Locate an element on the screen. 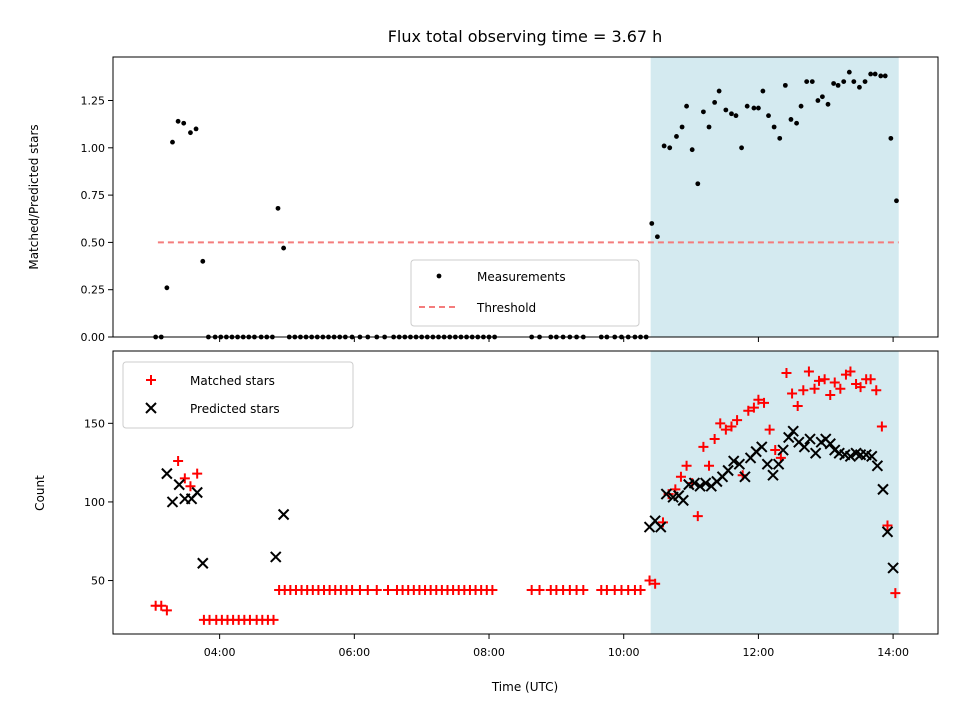 This screenshot has width=960, height=720. y-tick-label: 0.50 is located at coordinates (93, 242).